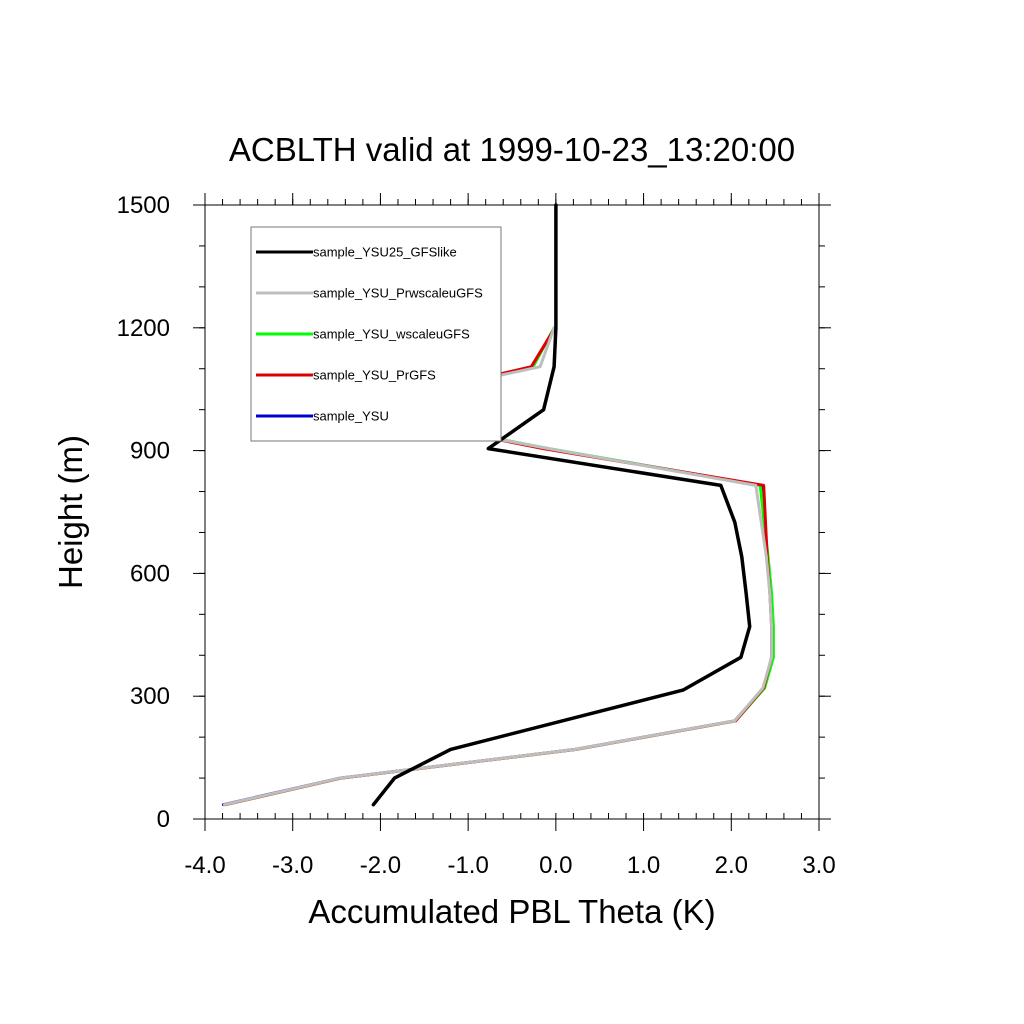 The image size is (1024, 1024). What do you see at coordinates (374, 375) in the screenshot?
I see `legend-label: sample_YSU_PrGFS` at bounding box center [374, 375].